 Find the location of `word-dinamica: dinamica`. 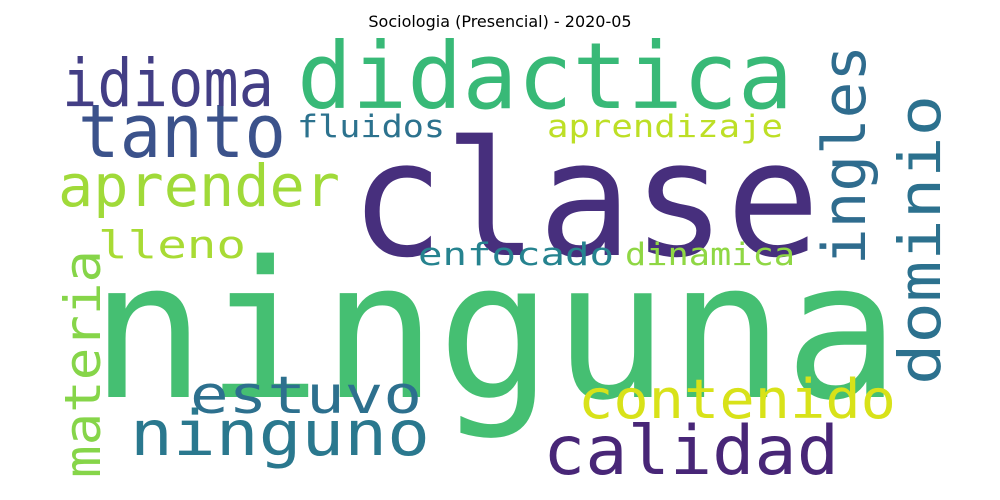

word-dinamica: dinamica is located at coordinates (710, 255).